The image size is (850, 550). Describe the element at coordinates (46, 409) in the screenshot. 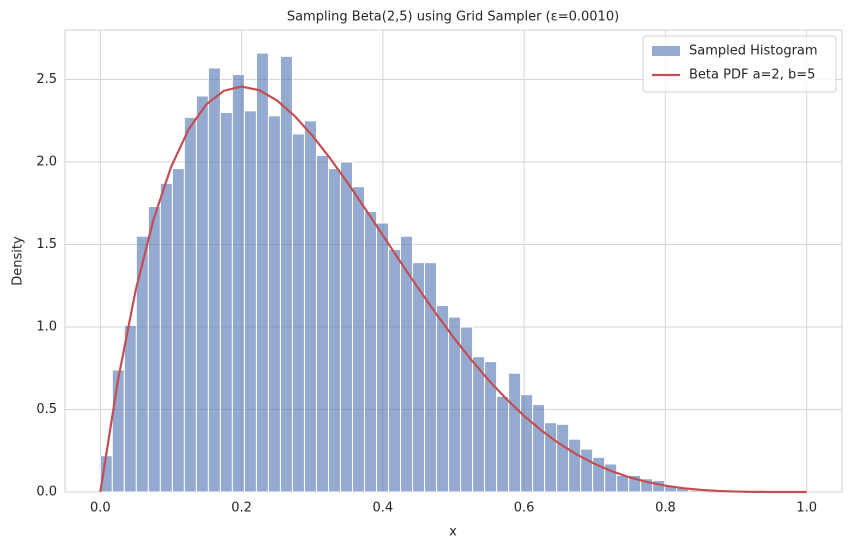

I see `y-tick-label: 0.5` at that location.